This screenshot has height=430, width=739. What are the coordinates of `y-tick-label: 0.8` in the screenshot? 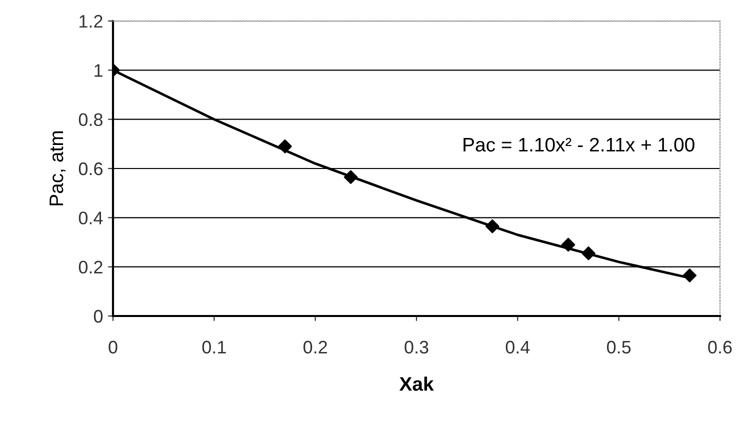 It's located at (90, 119).